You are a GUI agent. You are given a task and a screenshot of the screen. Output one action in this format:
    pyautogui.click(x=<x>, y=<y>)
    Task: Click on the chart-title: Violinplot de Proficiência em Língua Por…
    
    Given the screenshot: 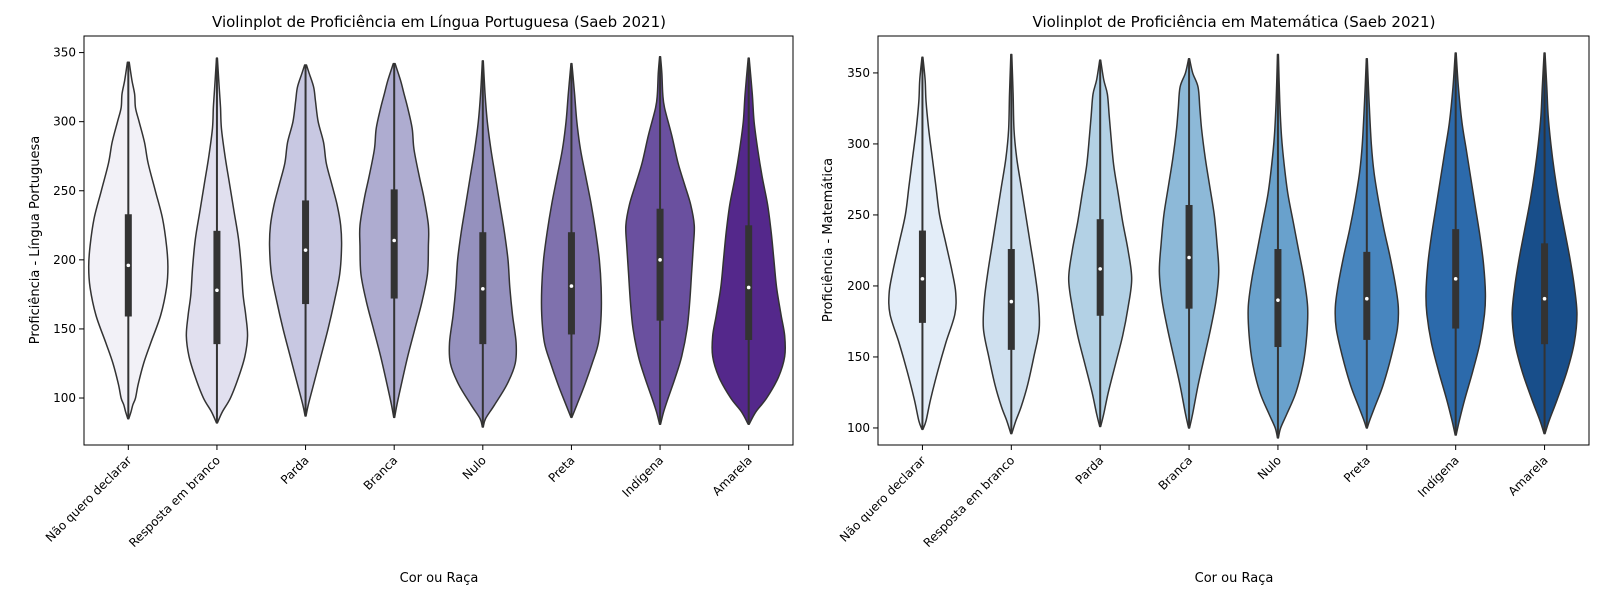 What is the action you would take?
    pyautogui.click(x=439, y=22)
    